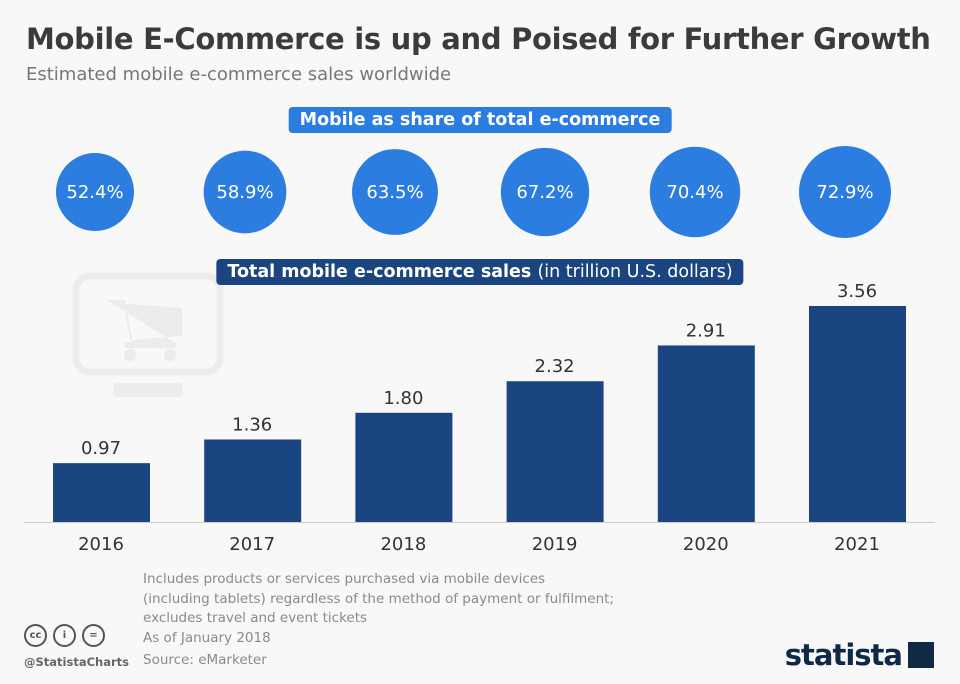  I want to click on cc-license-icons: cc i =, so click(64, 635).